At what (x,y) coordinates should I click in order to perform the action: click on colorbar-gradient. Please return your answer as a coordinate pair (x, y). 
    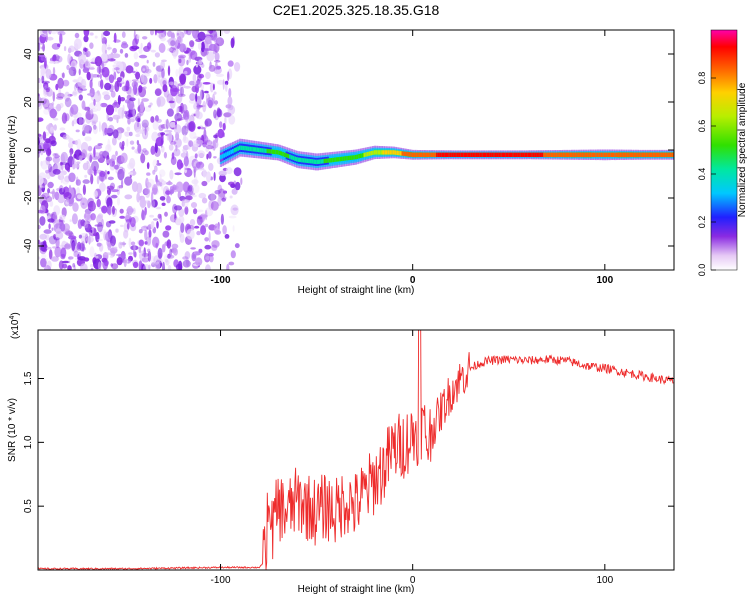
    Looking at the image, I should click on (724, 150).